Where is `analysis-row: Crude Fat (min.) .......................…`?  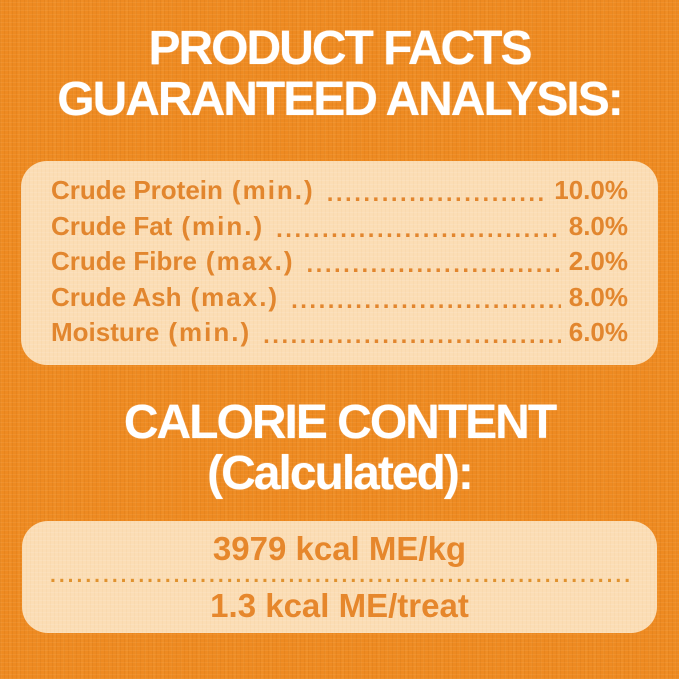 analysis-row: Crude Fat (min.) .......................… is located at coordinates (339, 229).